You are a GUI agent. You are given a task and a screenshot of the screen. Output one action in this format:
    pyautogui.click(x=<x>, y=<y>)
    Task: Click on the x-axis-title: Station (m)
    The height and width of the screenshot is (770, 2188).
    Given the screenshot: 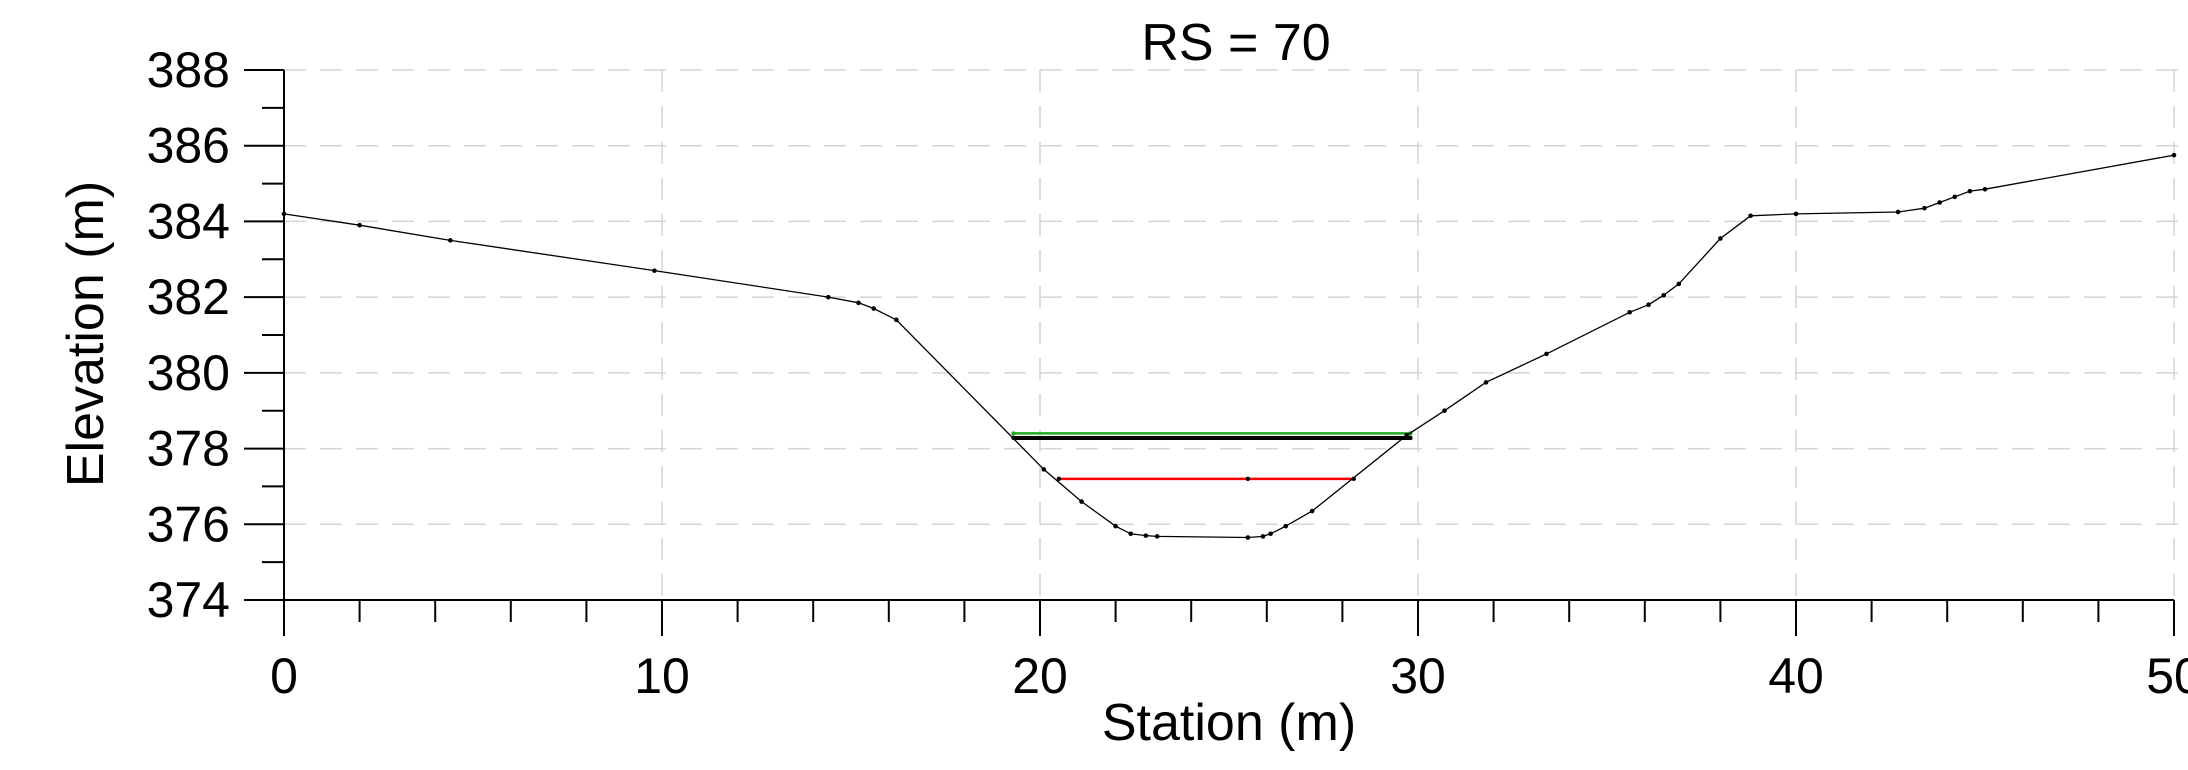 What is the action you would take?
    pyautogui.click(x=1229, y=723)
    